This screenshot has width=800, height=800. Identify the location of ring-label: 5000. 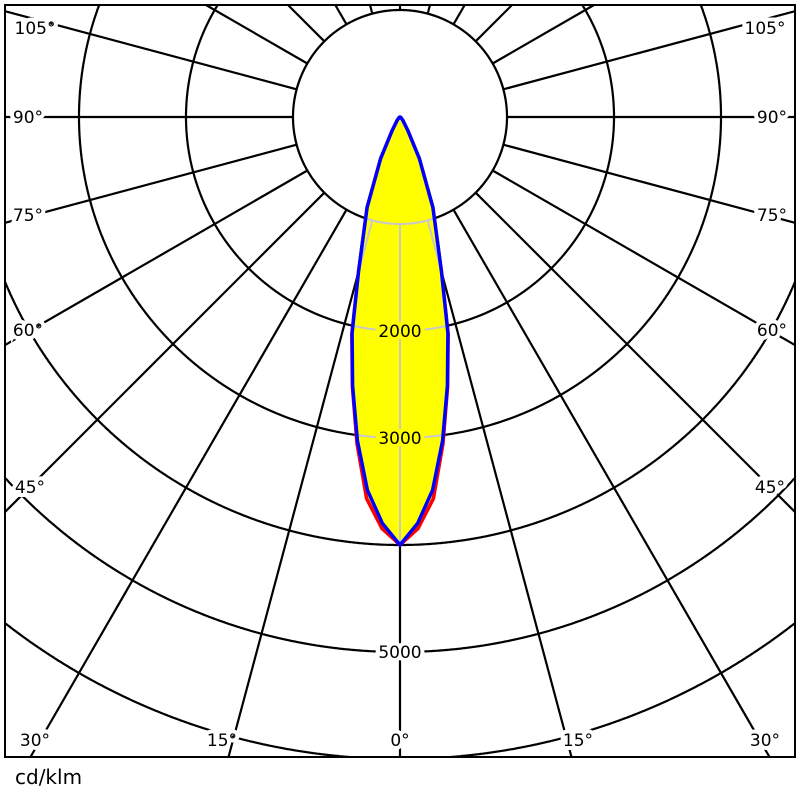
(399, 653).